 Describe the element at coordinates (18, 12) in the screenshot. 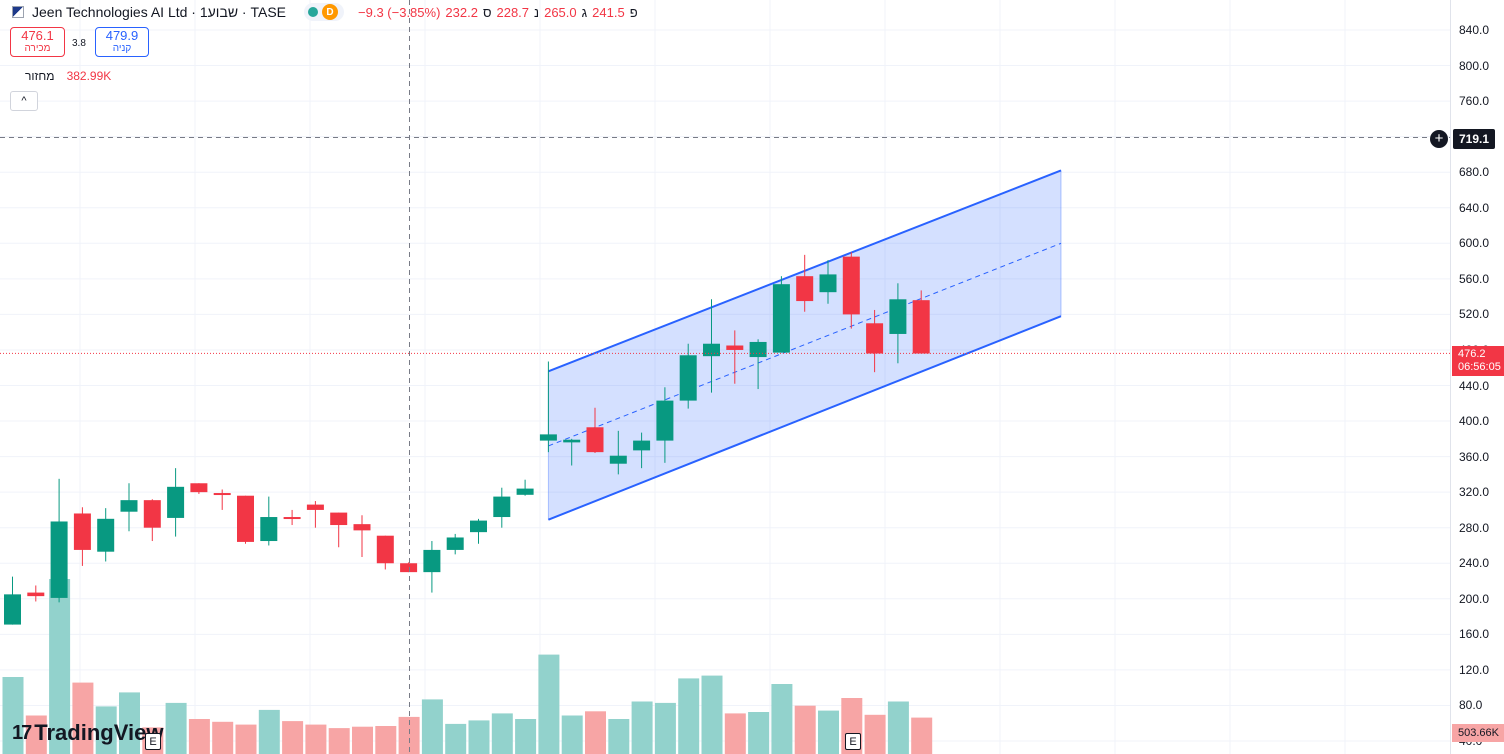

I see `exchange-flag-icon` at that location.